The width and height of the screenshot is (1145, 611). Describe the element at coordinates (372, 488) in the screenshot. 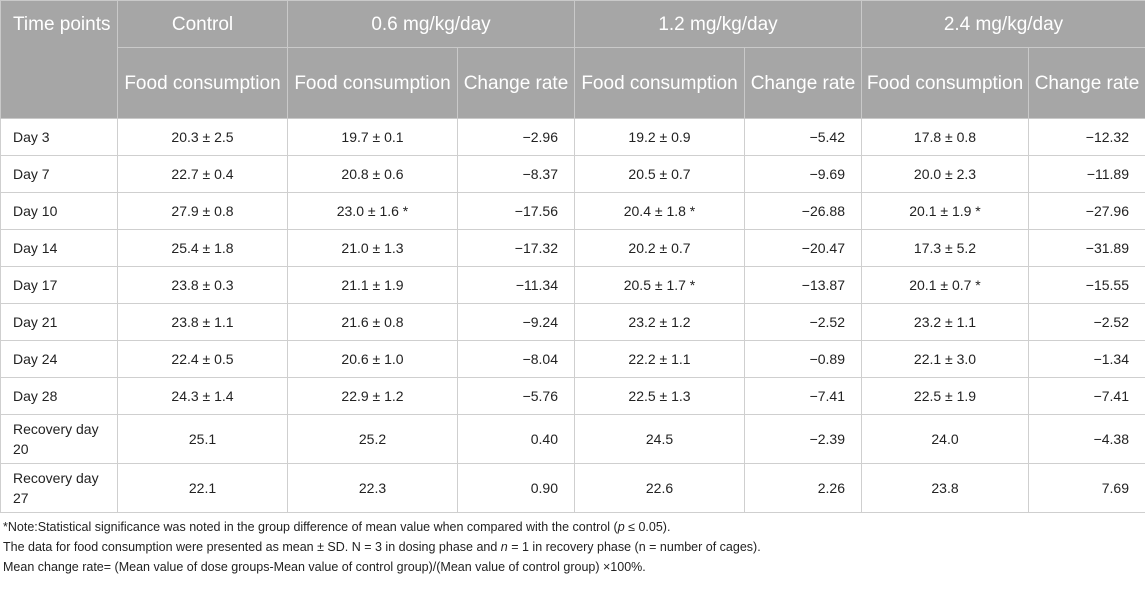

I see `food-cell: 22.3` at that location.